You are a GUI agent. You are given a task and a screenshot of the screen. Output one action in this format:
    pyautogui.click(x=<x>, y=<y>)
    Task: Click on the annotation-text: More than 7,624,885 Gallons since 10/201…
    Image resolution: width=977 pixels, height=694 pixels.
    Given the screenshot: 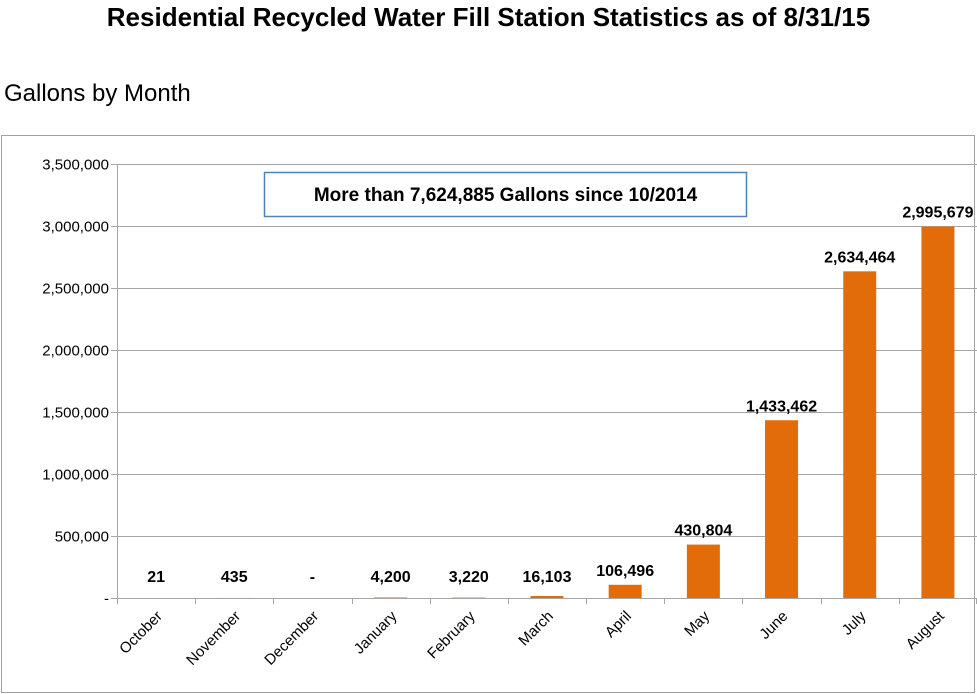 What is the action you would take?
    pyautogui.click(x=506, y=195)
    